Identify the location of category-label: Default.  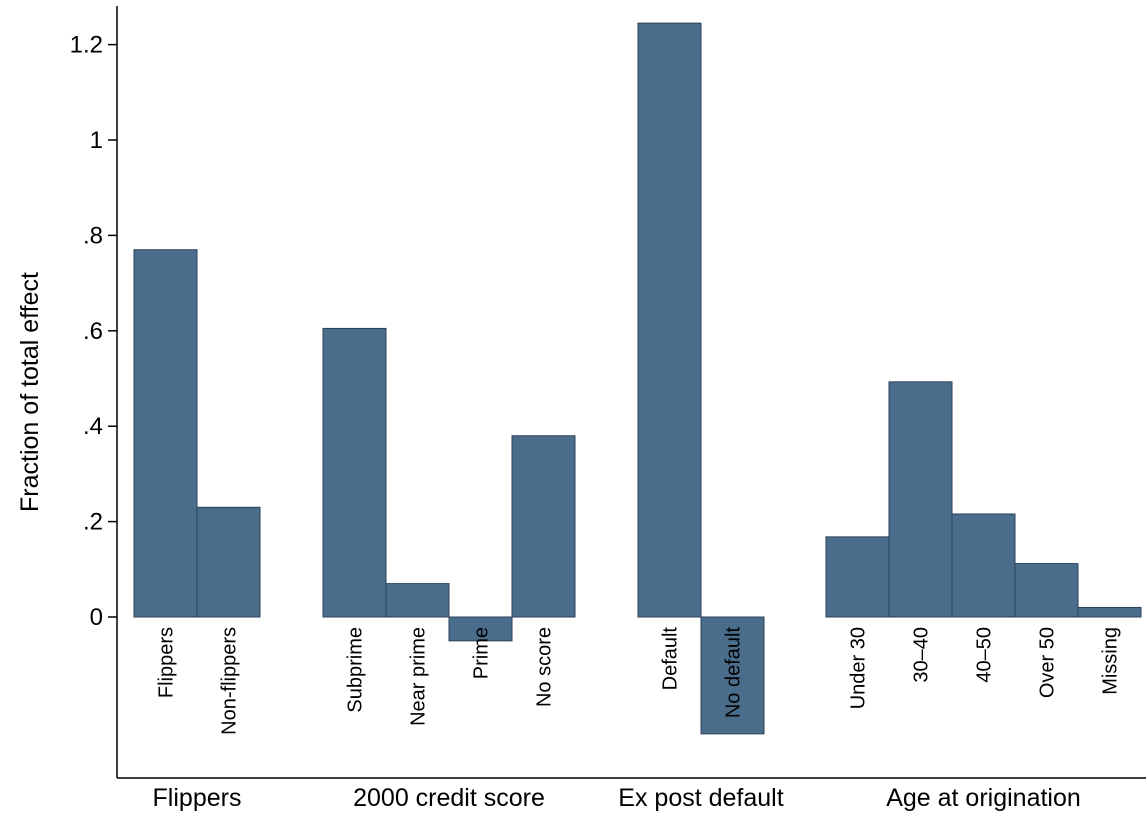
(671, 659).